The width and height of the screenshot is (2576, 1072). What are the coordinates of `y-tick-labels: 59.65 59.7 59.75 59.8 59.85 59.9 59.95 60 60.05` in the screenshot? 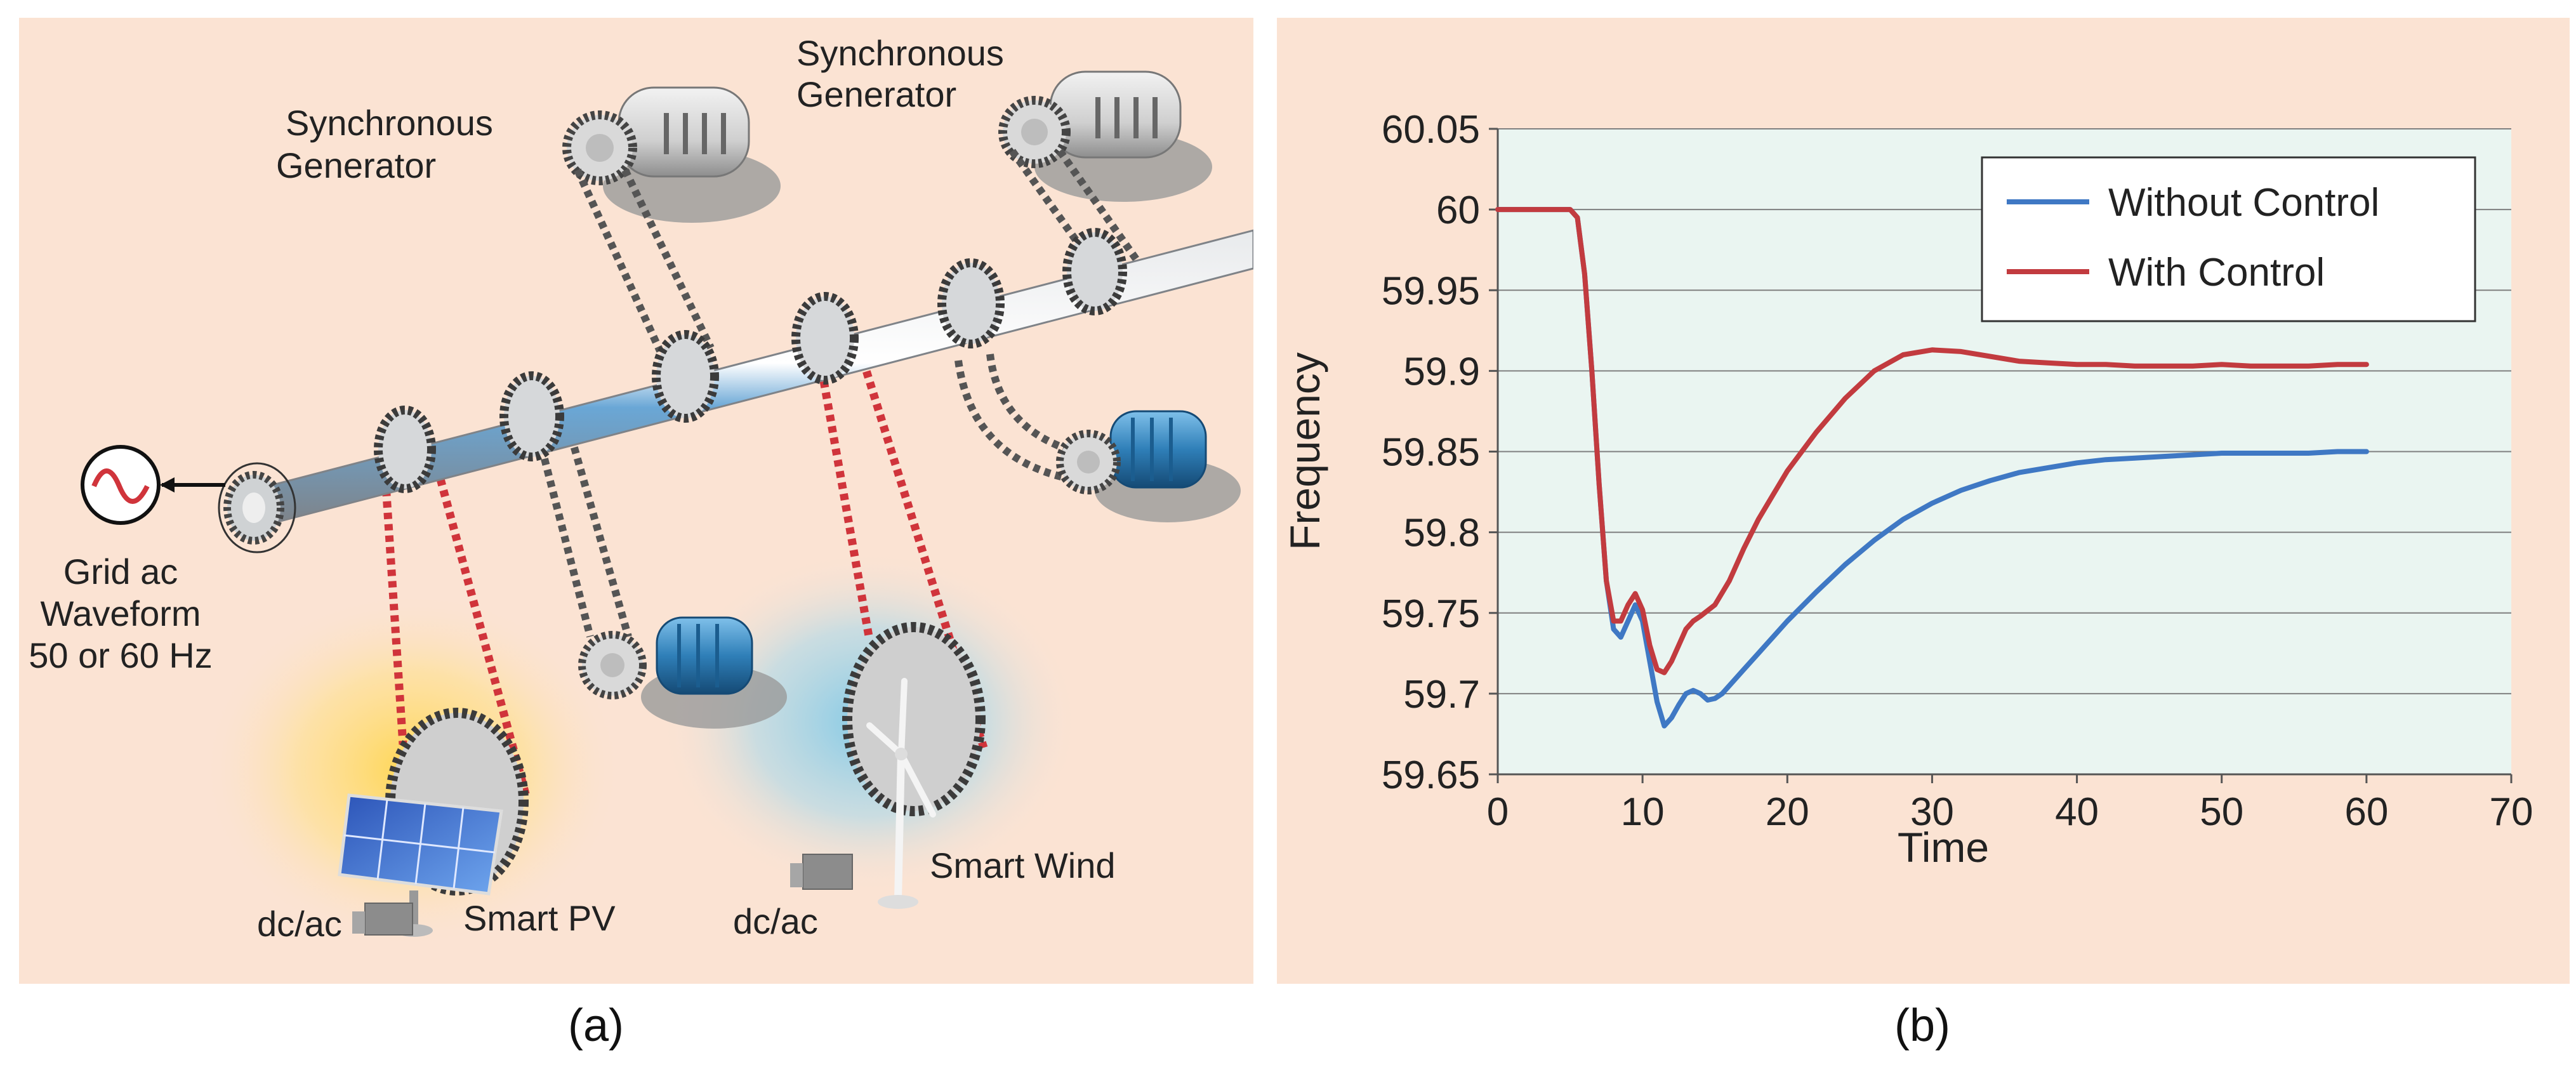 It's located at (1431, 453).